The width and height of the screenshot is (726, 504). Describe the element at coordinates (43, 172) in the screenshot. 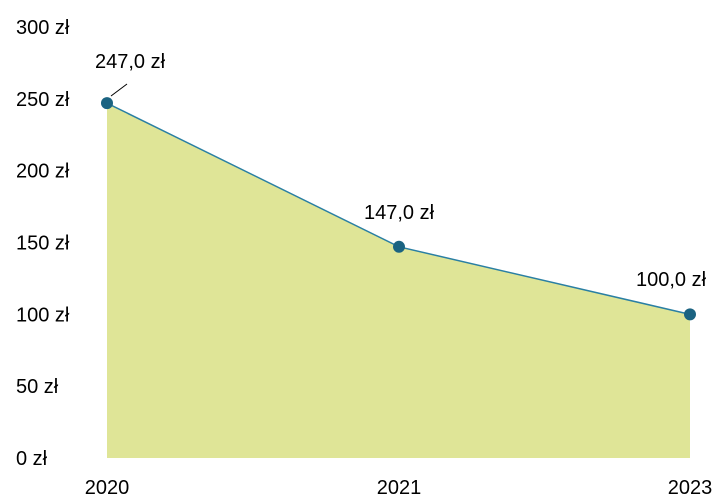

I see `y-tick-label: 200 zł` at that location.